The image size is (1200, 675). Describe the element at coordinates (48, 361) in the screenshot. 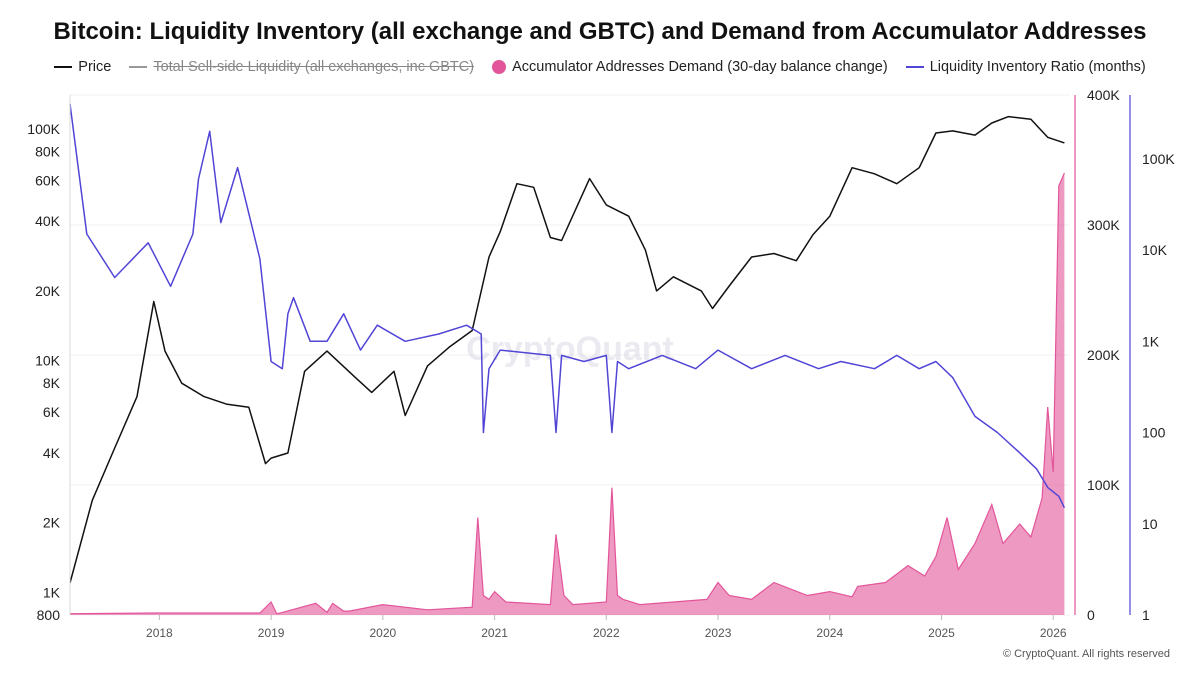

I see `price-axis-label: 10K` at that location.